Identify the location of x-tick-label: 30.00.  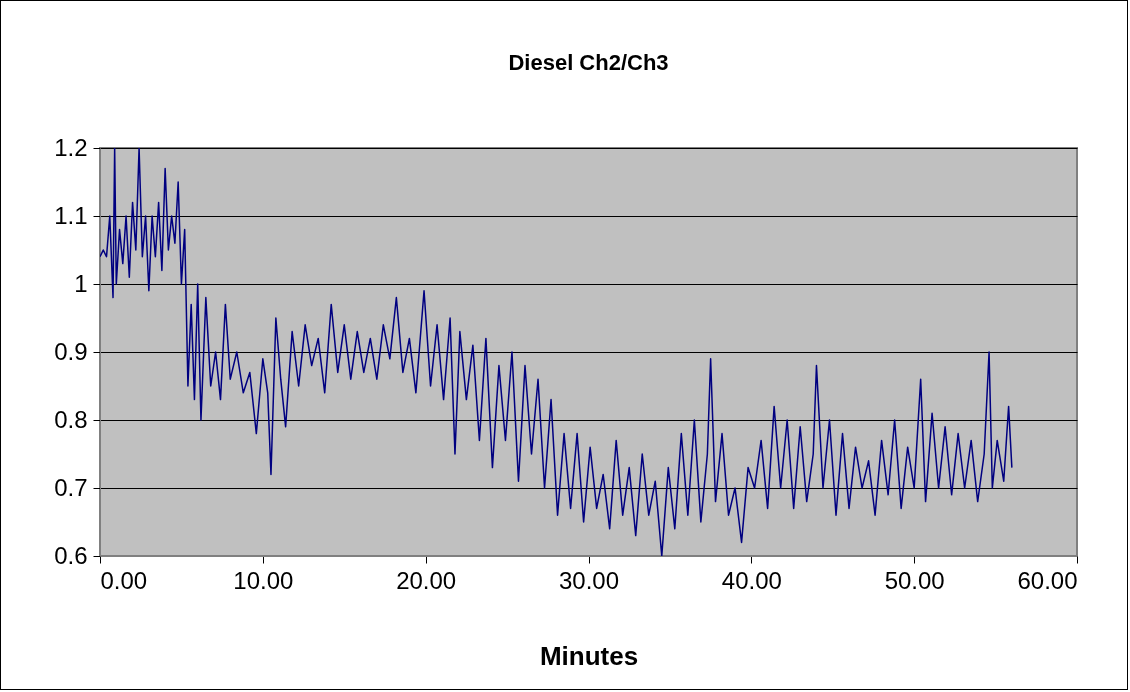
(589, 580).